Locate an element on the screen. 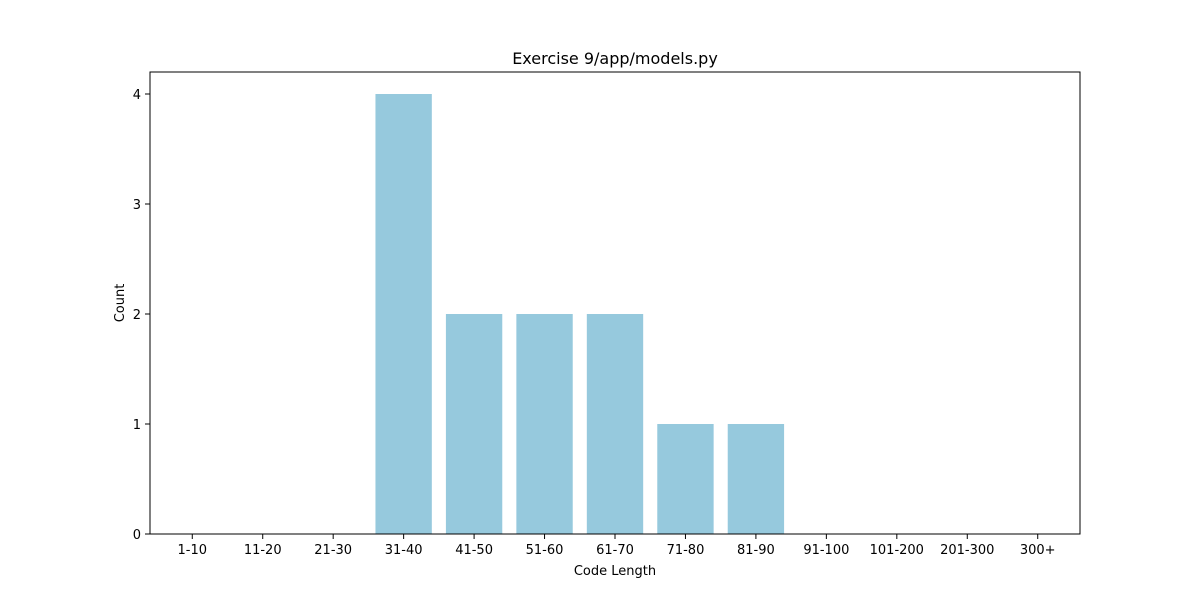  x-tick-label: 61-70 is located at coordinates (615, 550).